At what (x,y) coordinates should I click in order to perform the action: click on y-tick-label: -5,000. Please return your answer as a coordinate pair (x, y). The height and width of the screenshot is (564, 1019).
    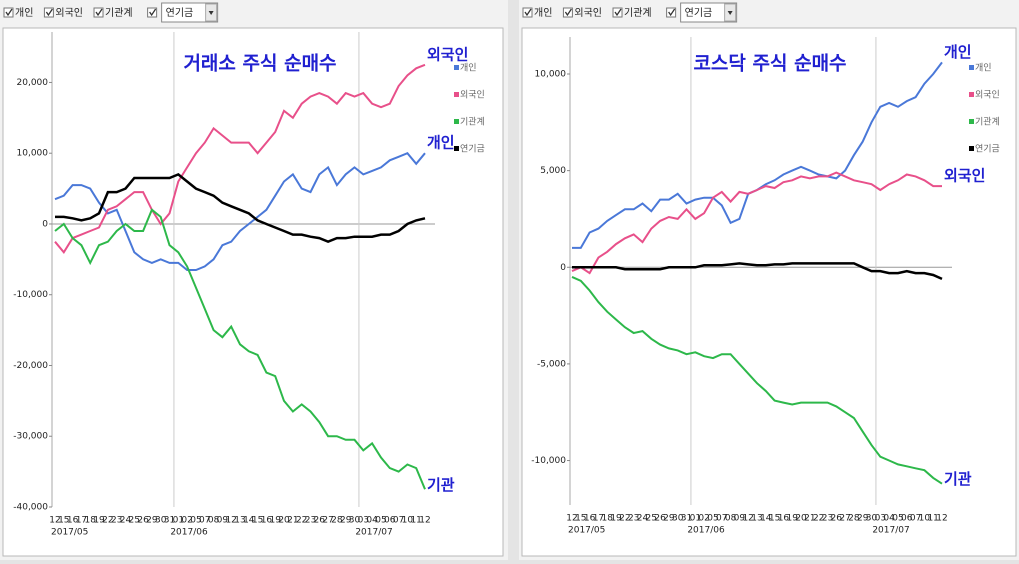
    Looking at the image, I should click on (551, 364).